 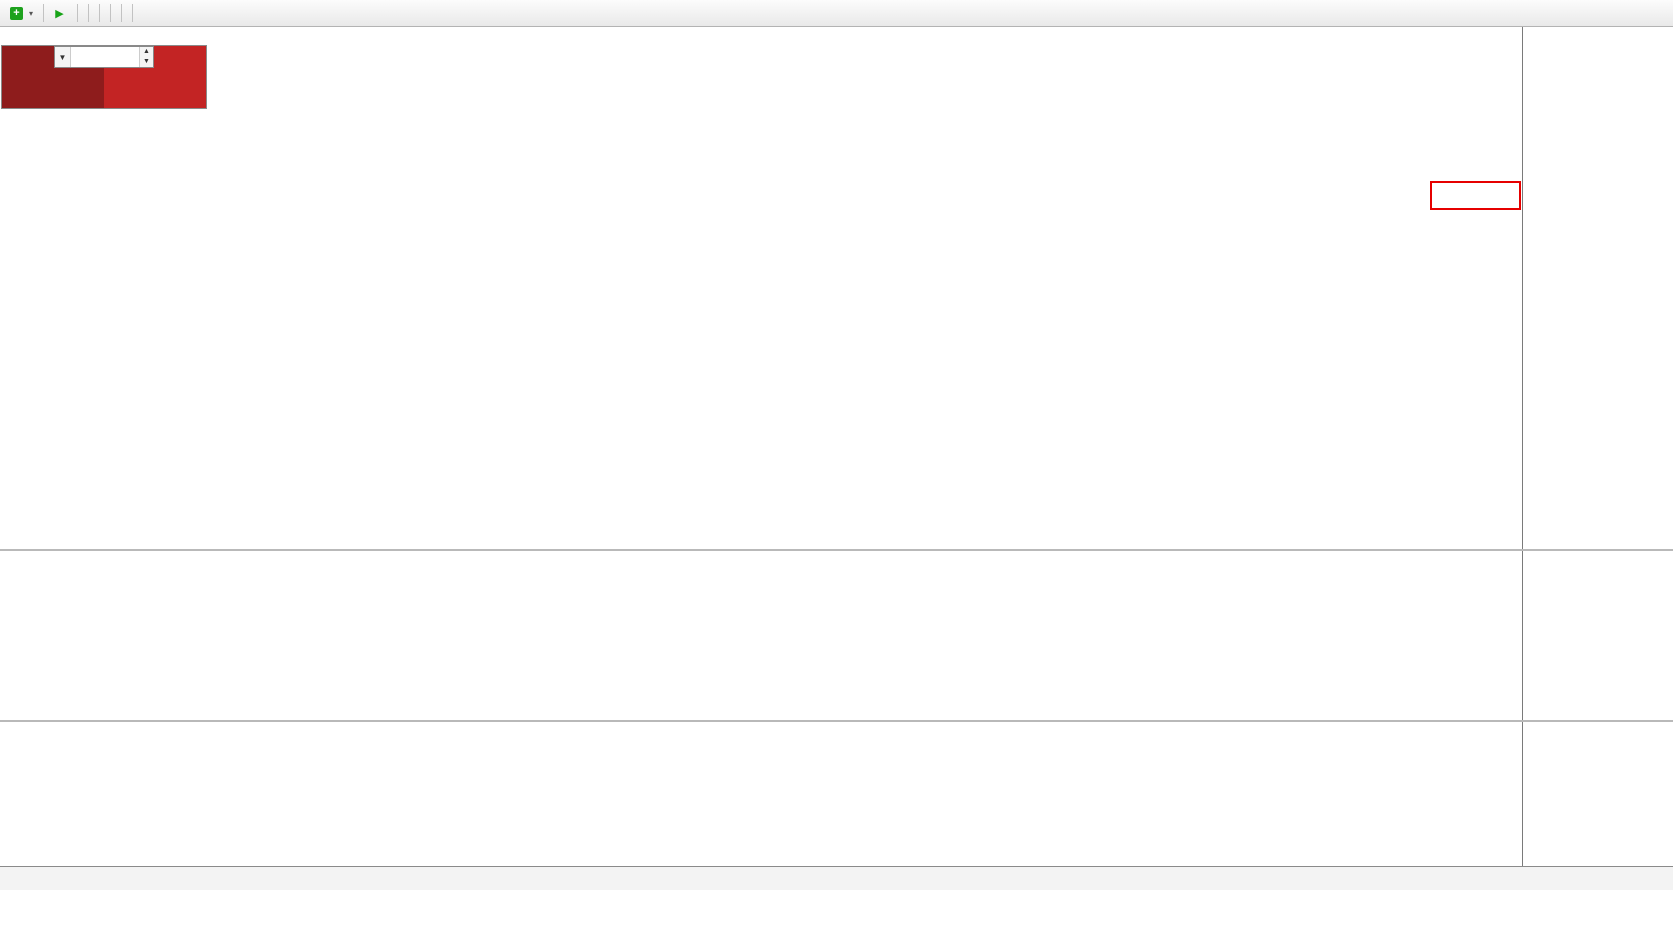 I want to click on autotrading-play-icon: ▶, so click(x=59, y=13).